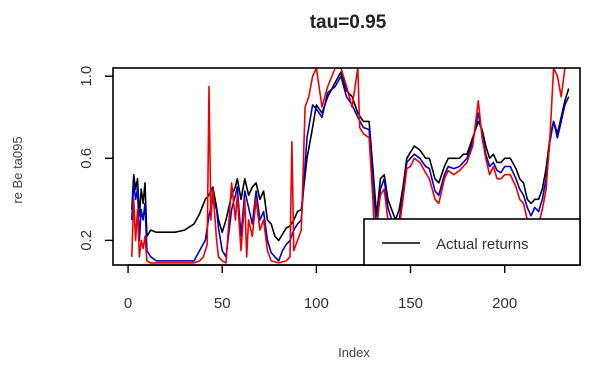  What do you see at coordinates (320, 288) in the screenshot?
I see `x-axis: 0 50 100 150 200` at bounding box center [320, 288].